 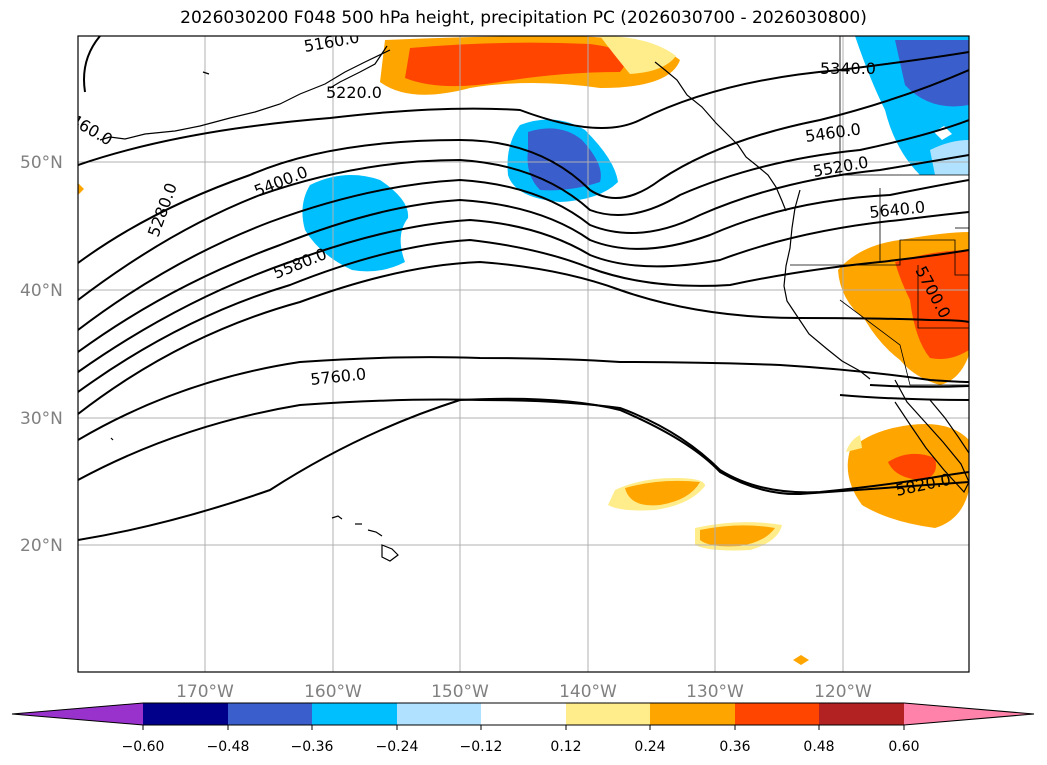 I want to click on lat-label-30n: 30°N, so click(x=41, y=419).